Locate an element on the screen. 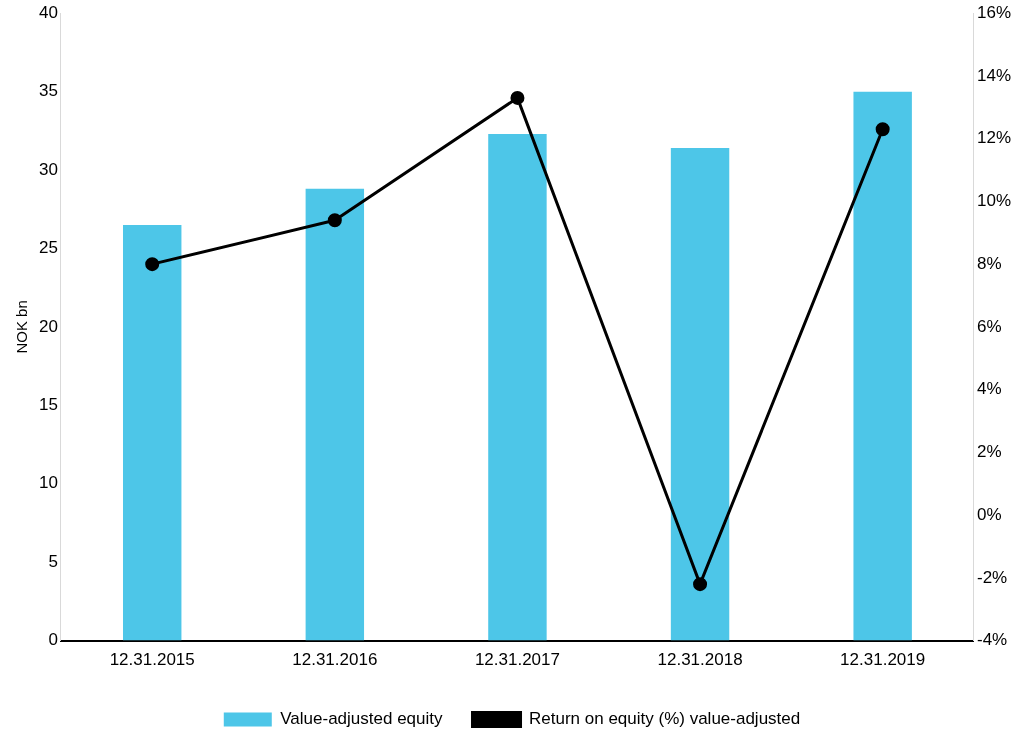  y-tick-label: 35 is located at coordinates (48, 91).